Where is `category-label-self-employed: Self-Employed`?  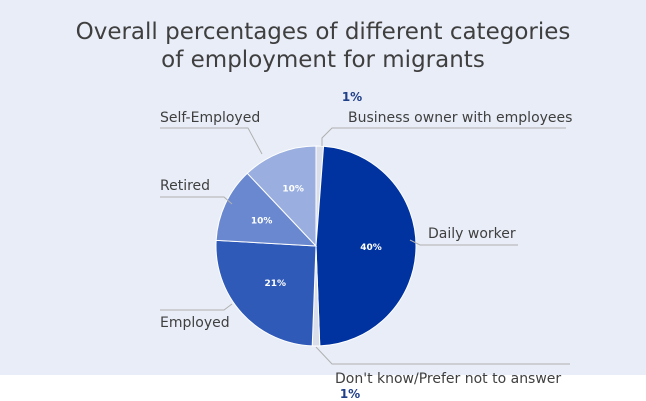
category-label-self-employed: Self-Employed is located at coordinates (210, 118).